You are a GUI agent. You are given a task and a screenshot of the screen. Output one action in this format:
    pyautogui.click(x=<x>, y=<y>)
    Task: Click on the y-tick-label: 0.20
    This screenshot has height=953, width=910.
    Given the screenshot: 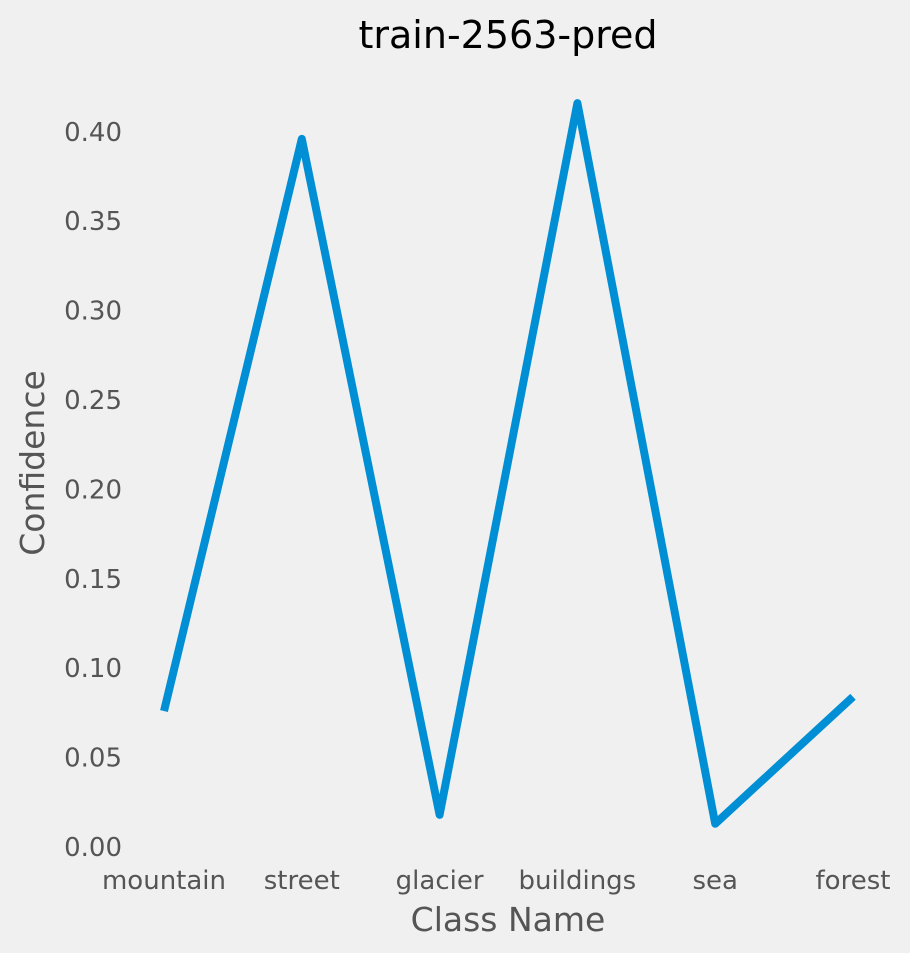 What is the action you would take?
    pyautogui.click(x=93, y=490)
    